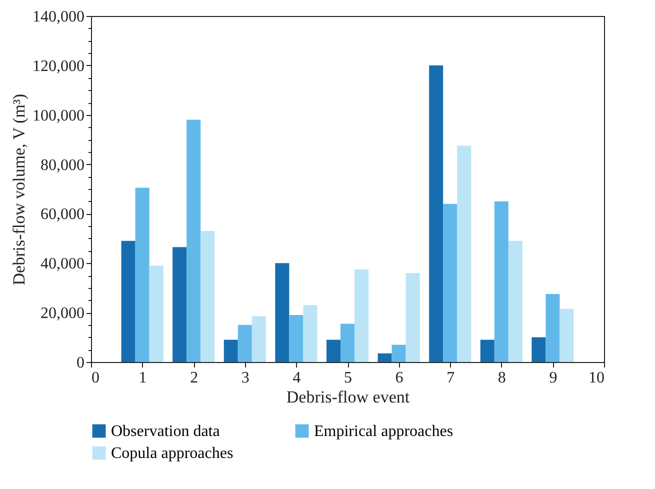 The width and height of the screenshot is (655, 489). Describe the element at coordinates (596, 378) in the screenshot. I see `x-tick-label: 10` at that location.